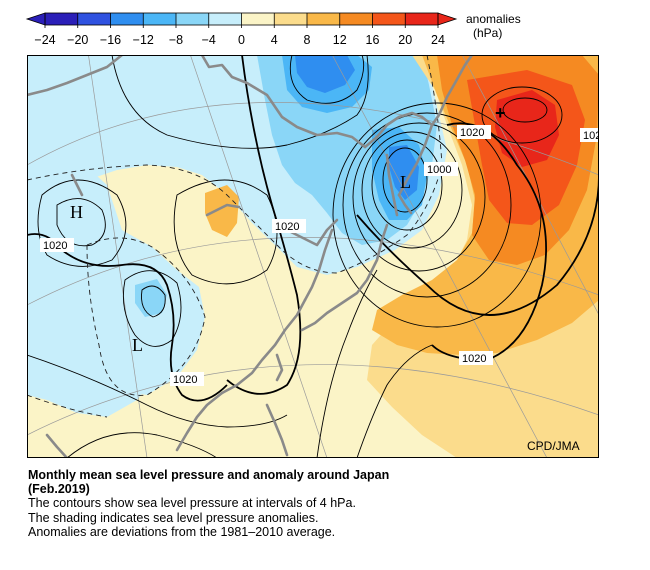  What do you see at coordinates (199, 421) in the screenshot?
I see `coast-china-south` at bounding box center [199, 421].